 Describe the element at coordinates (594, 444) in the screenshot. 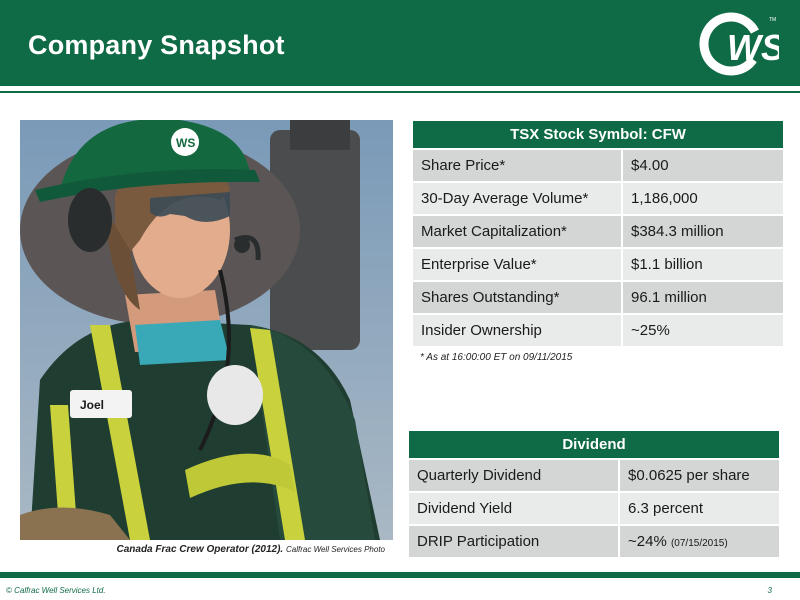

I see `dividend-table-header: Dividend` at that location.